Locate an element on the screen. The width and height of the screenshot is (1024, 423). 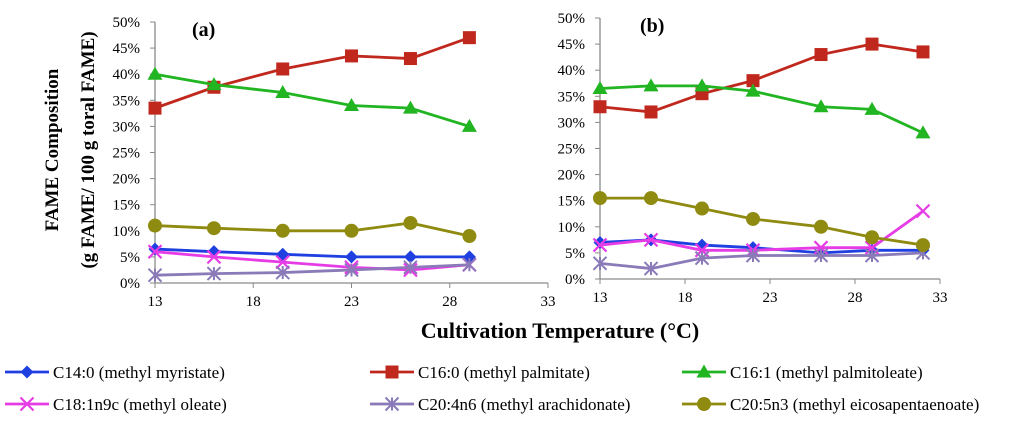
series-line-c14 is located at coordinates (312, 253).